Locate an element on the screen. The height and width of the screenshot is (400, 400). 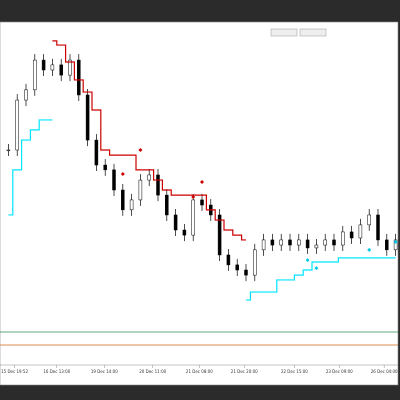
x-tick-label: 22 Dec 15:00 is located at coordinates (294, 371).